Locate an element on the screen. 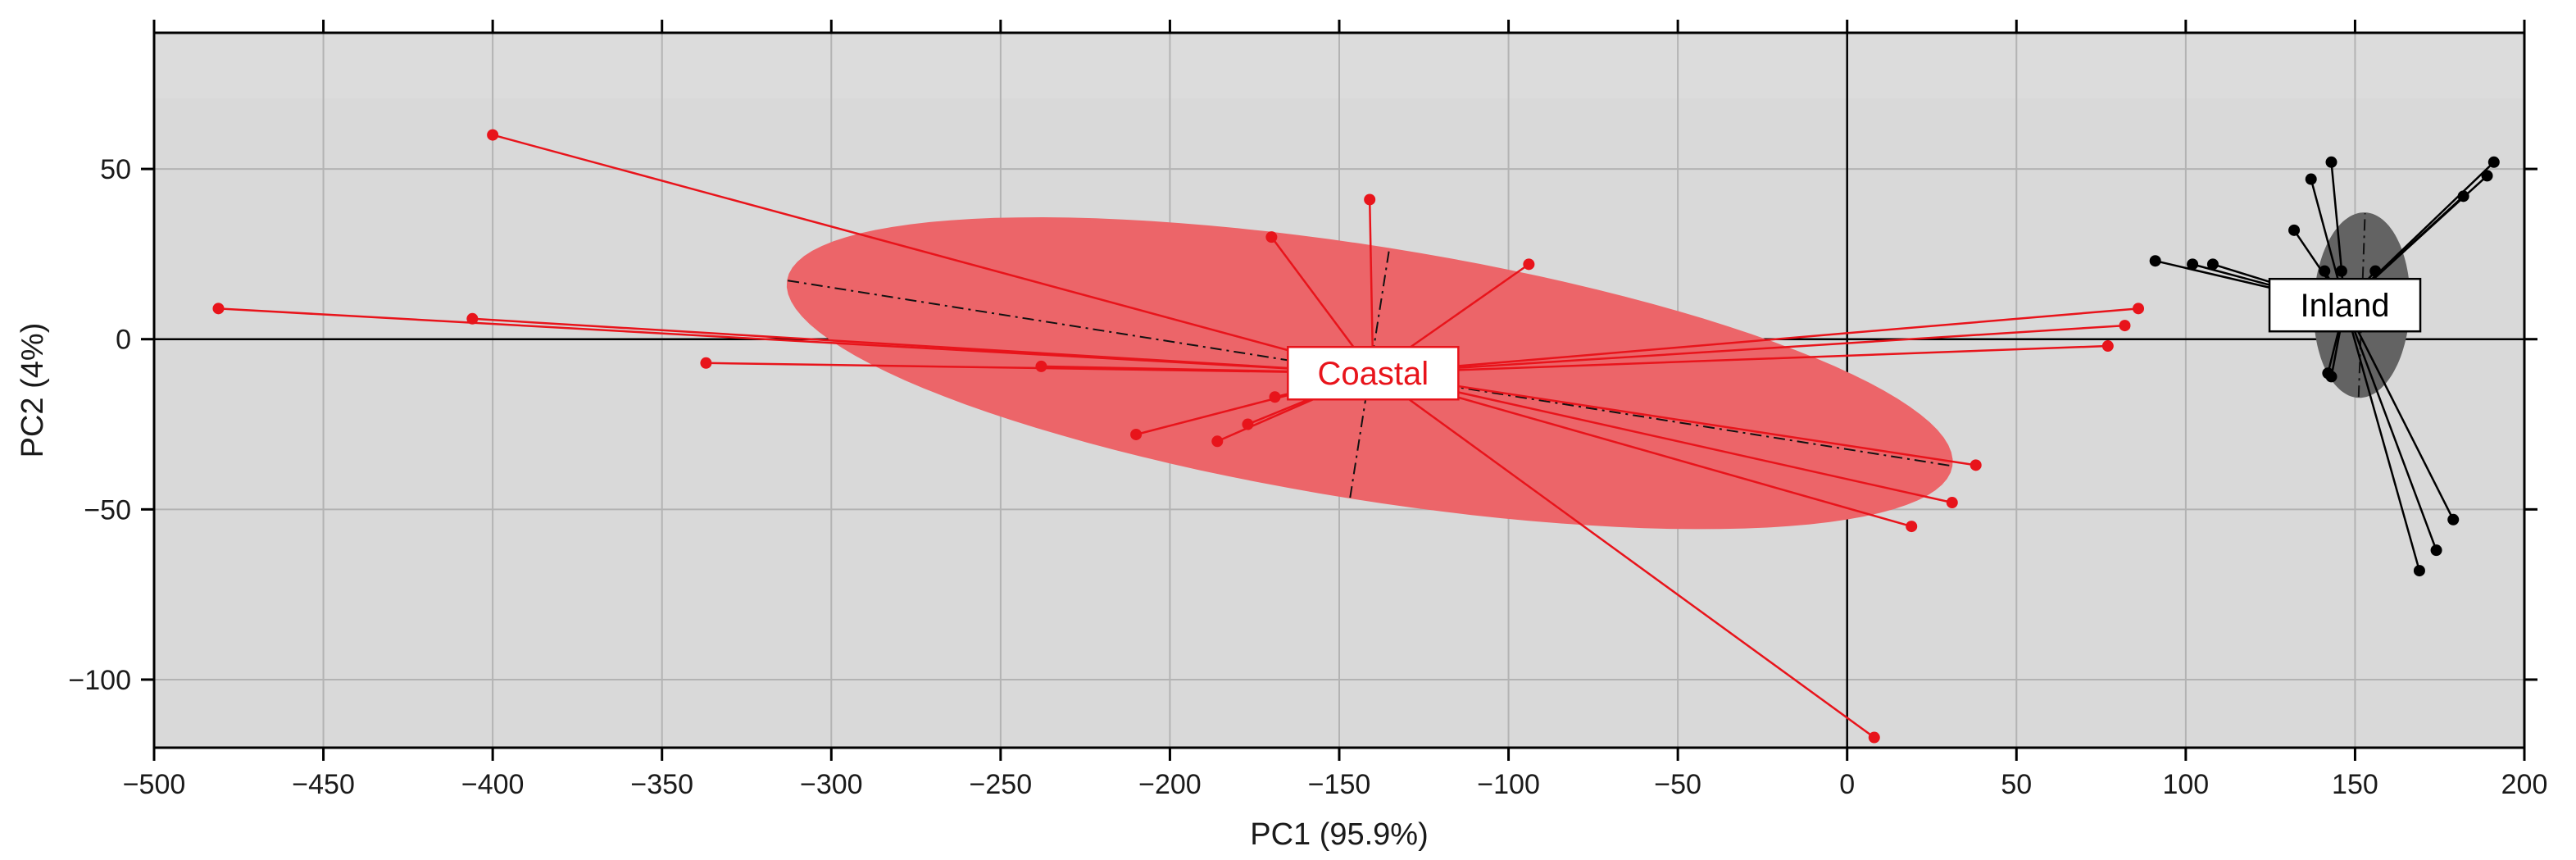  x-tick-label: −250 is located at coordinates (1001, 784).